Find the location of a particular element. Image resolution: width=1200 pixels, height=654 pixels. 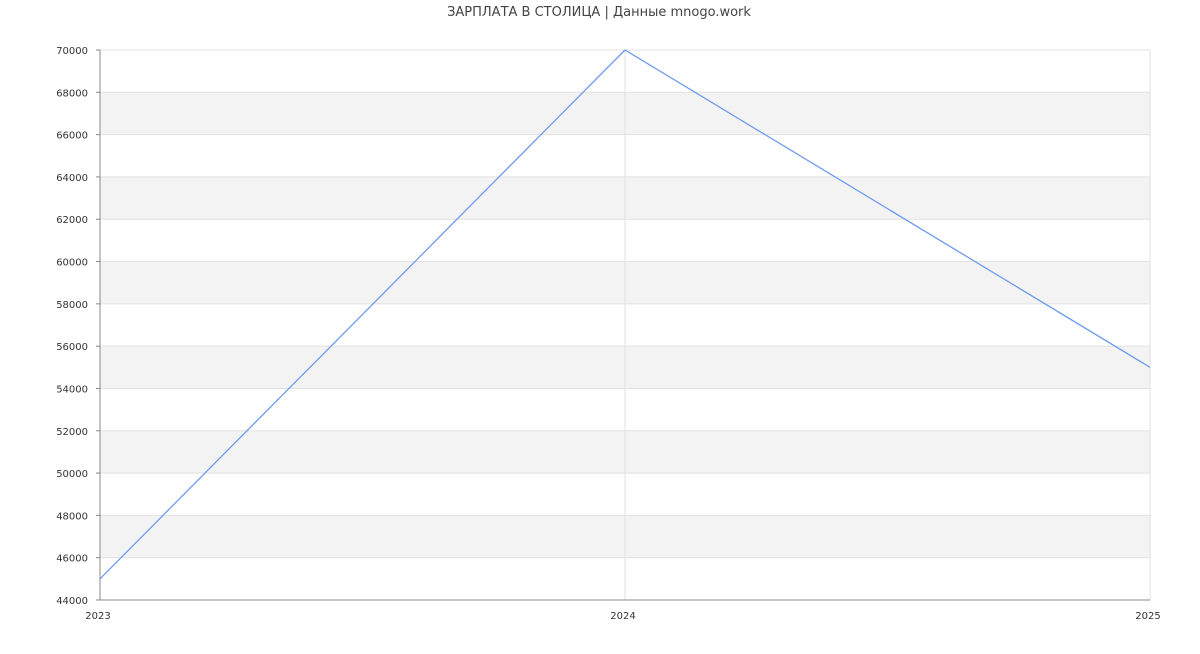

chart-title: ЗАРПЛАТА В СТОЛИЦА | Данные mnogo.work is located at coordinates (599, 12).